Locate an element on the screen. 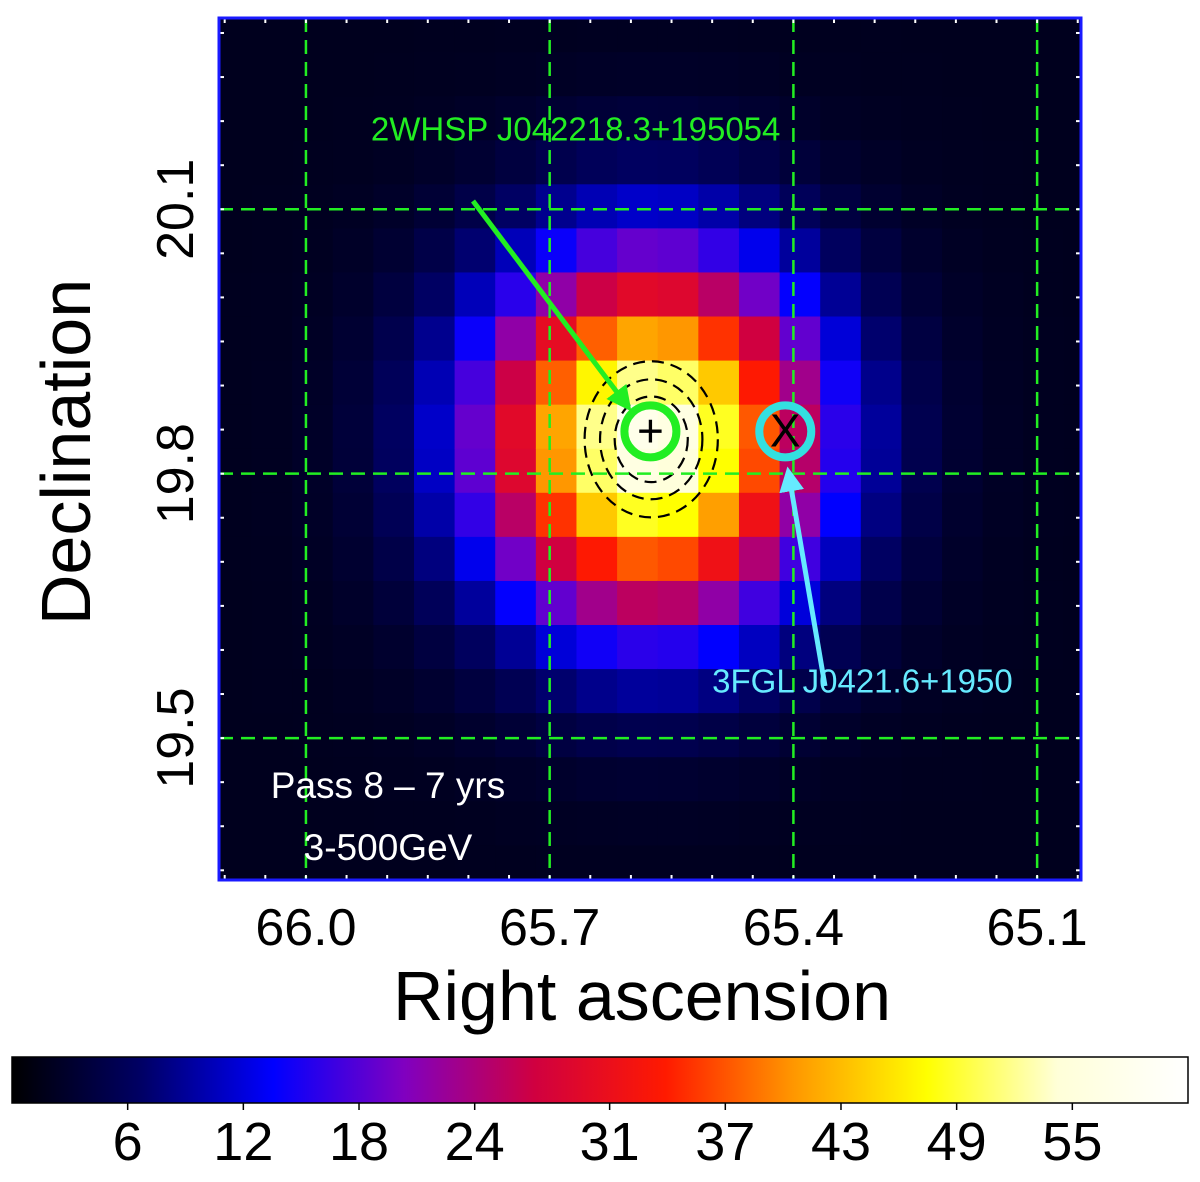  contour-line is located at coordinates (651, 439).